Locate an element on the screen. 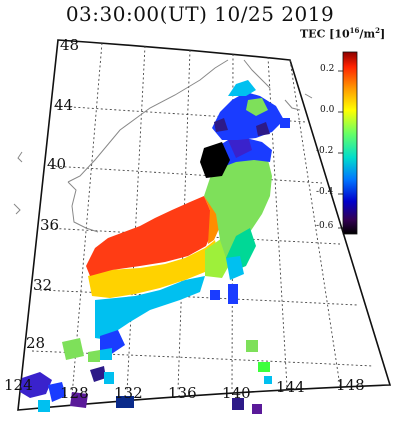  region-southern-japan is located at coordinates (153, 269).